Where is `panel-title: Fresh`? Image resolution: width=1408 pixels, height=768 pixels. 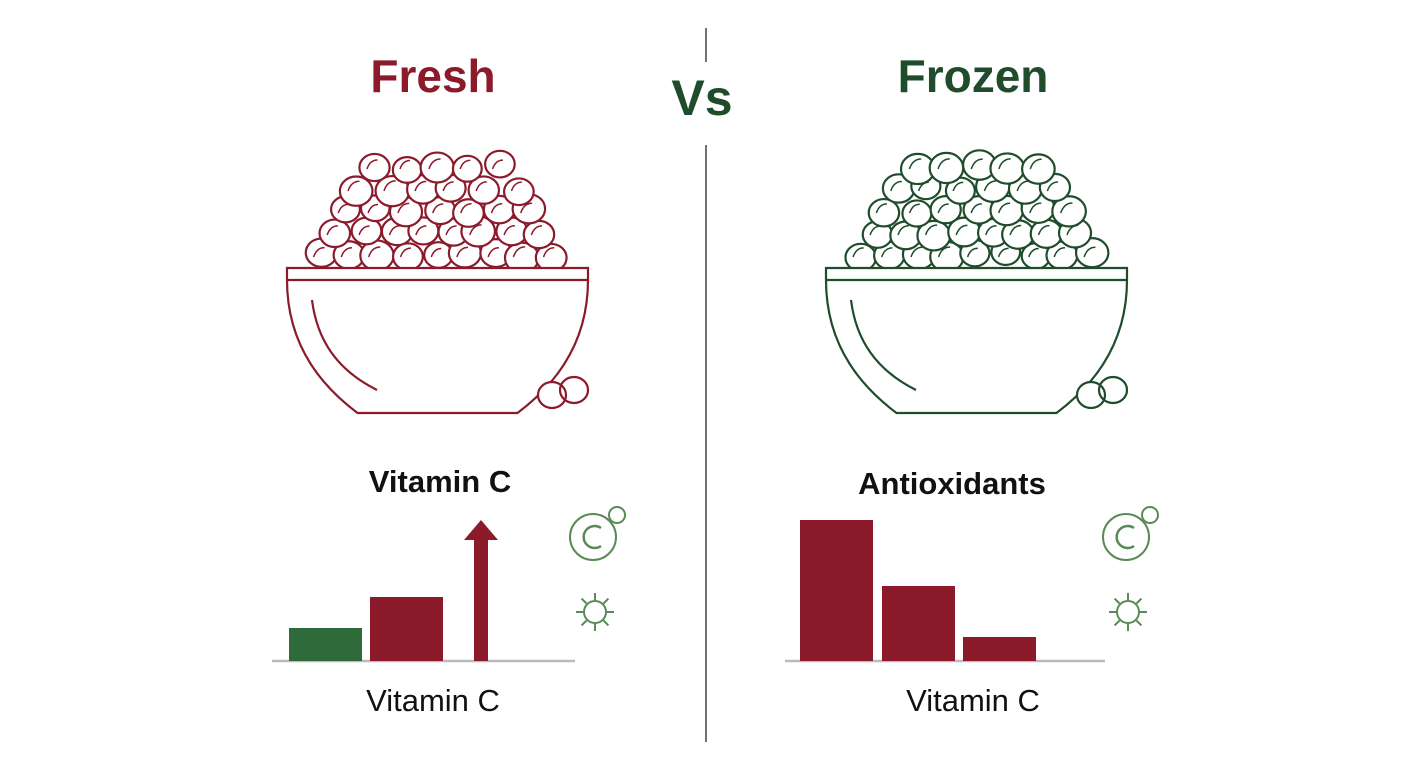 panel-title: Fresh is located at coordinates (432, 76).